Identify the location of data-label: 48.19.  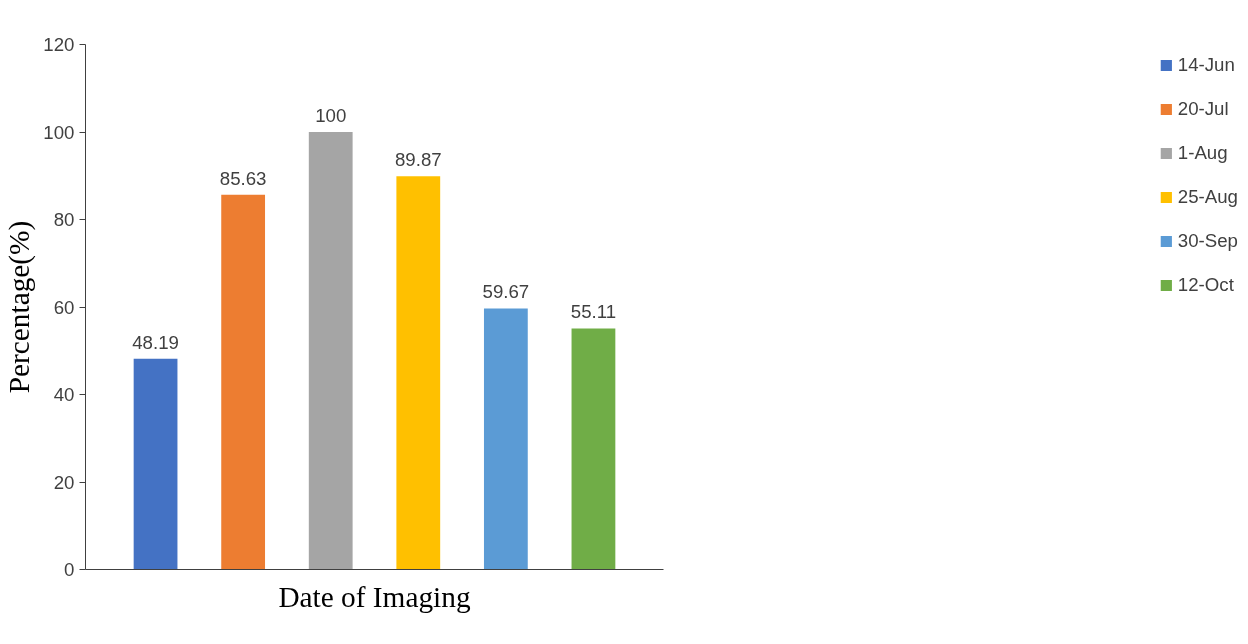
(155, 342).